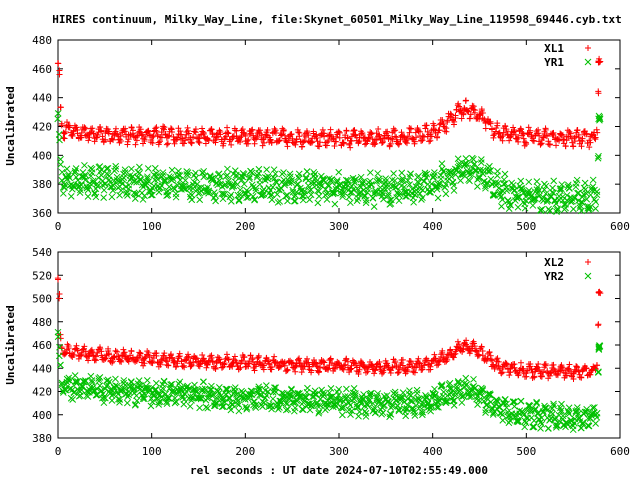 The image size is (640, 480). What do you see at coordinates (568, 55) in the screenshot?
I see `top-panel-legend: XL1 YR1` at bounding box center [568, 55].